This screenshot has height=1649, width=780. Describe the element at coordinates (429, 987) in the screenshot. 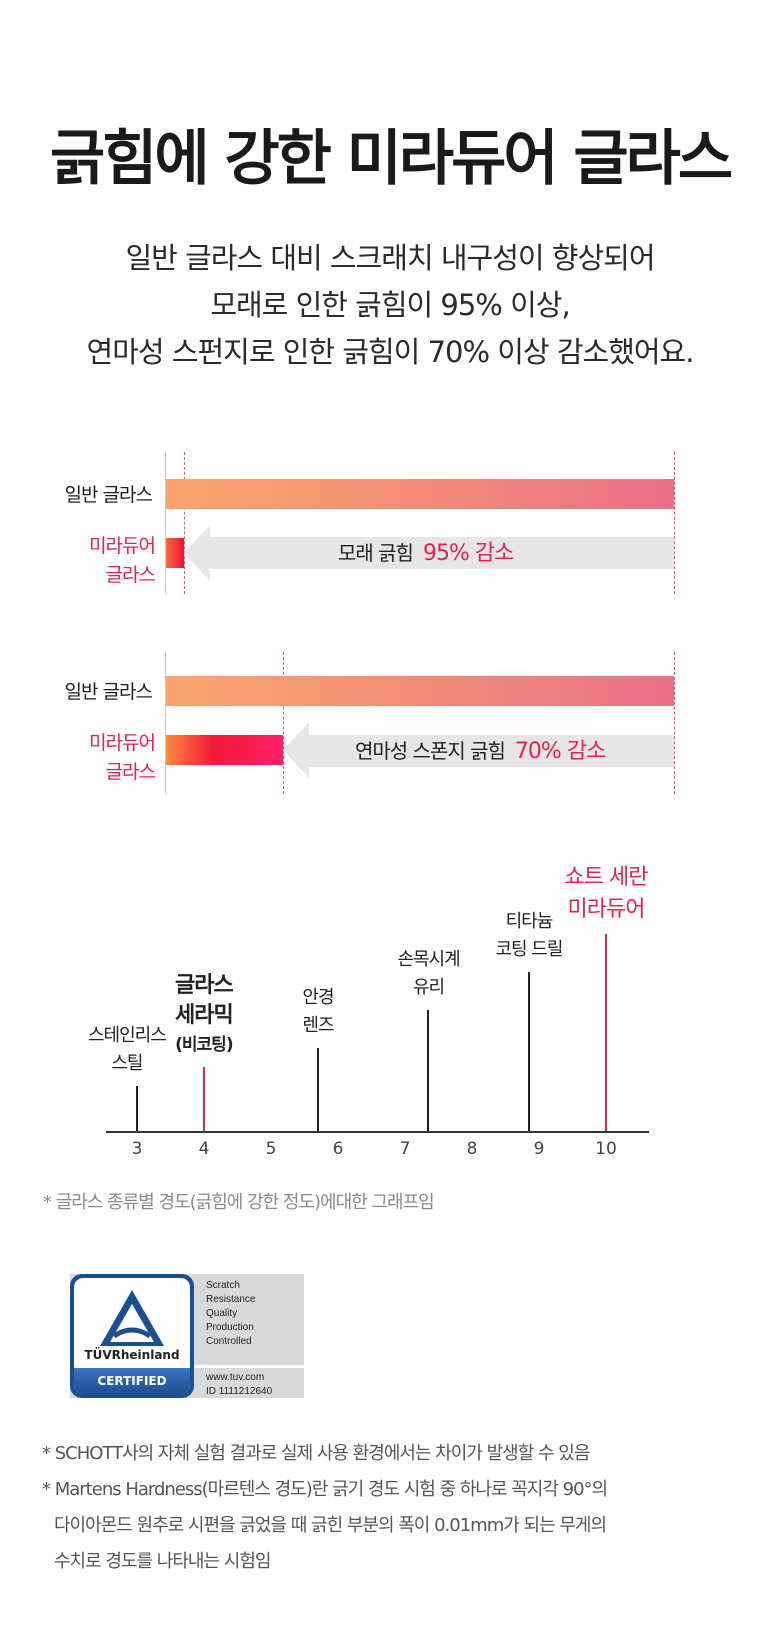

I see `hardness-label-line: 유리` at that location.